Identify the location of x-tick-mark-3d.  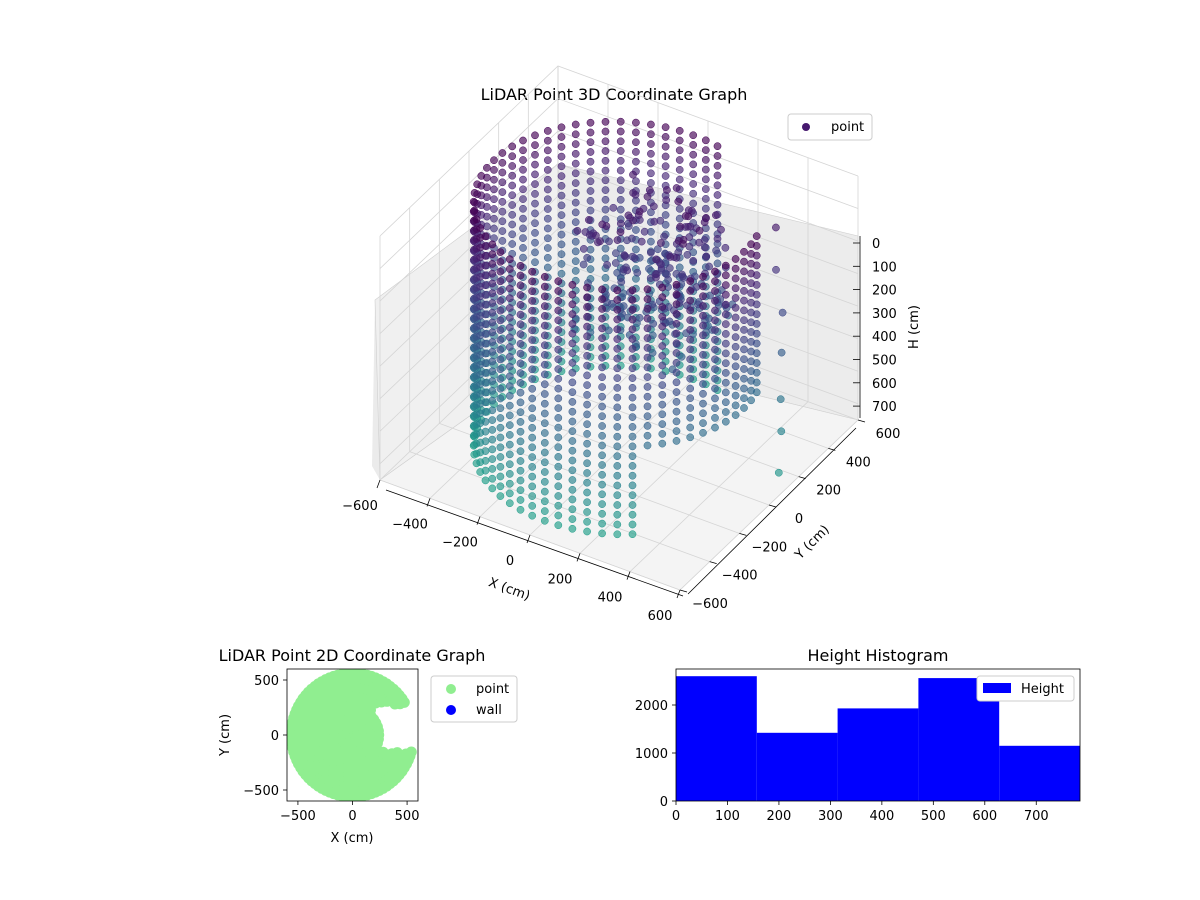
(378, 484).